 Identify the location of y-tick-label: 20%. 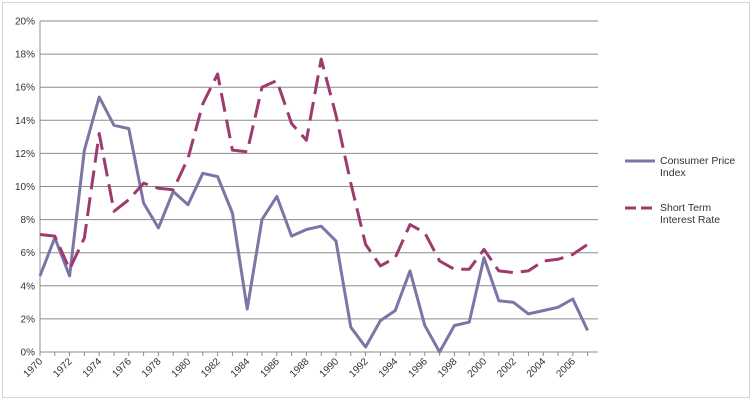
(25, 22).